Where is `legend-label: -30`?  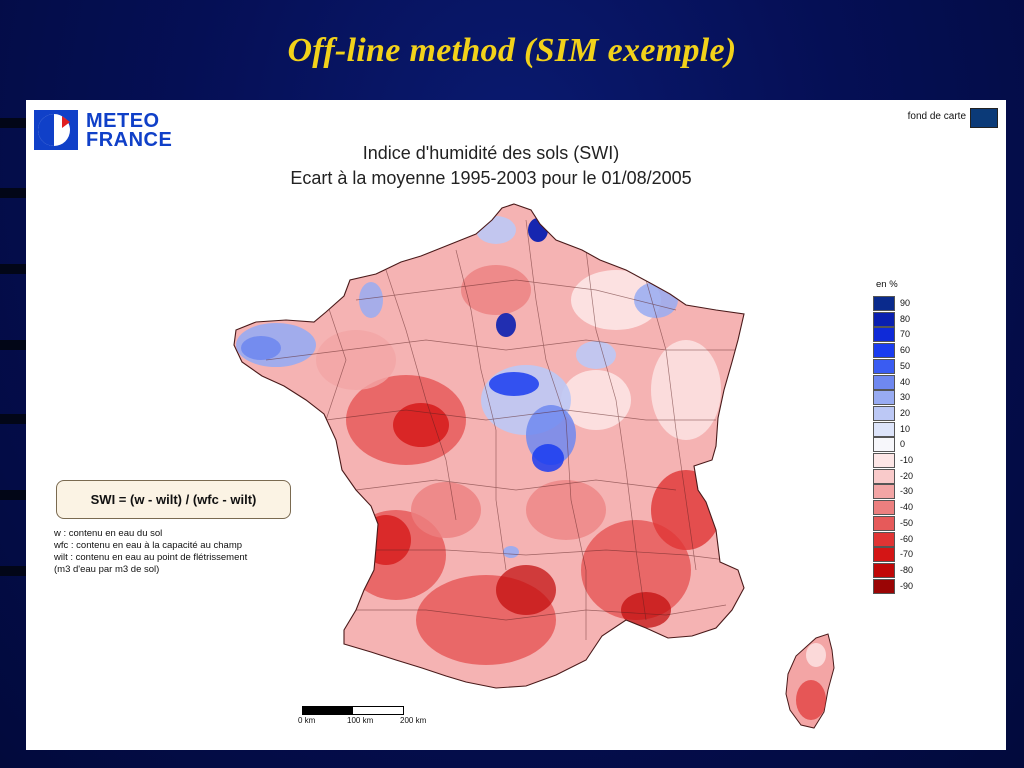 legend-label: -30 is located at coordinates (907, 491).